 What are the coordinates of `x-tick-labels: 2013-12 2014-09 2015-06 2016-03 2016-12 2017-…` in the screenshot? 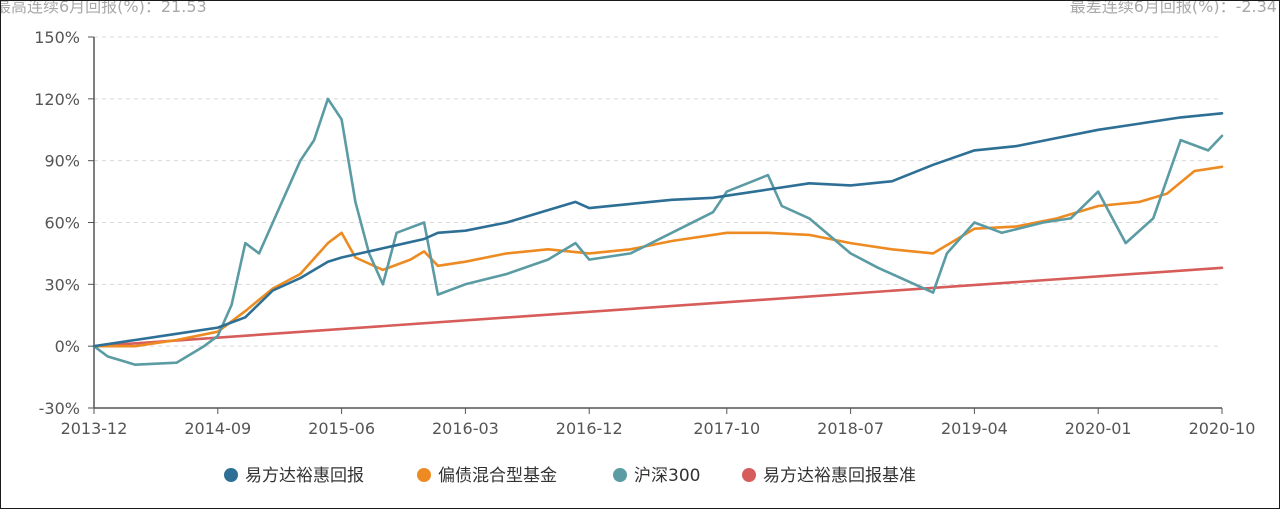 It's located at (658, 428).